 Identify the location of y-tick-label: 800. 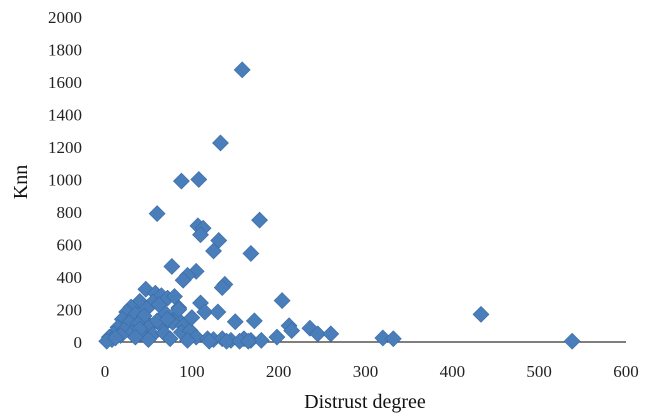
(70, 212).